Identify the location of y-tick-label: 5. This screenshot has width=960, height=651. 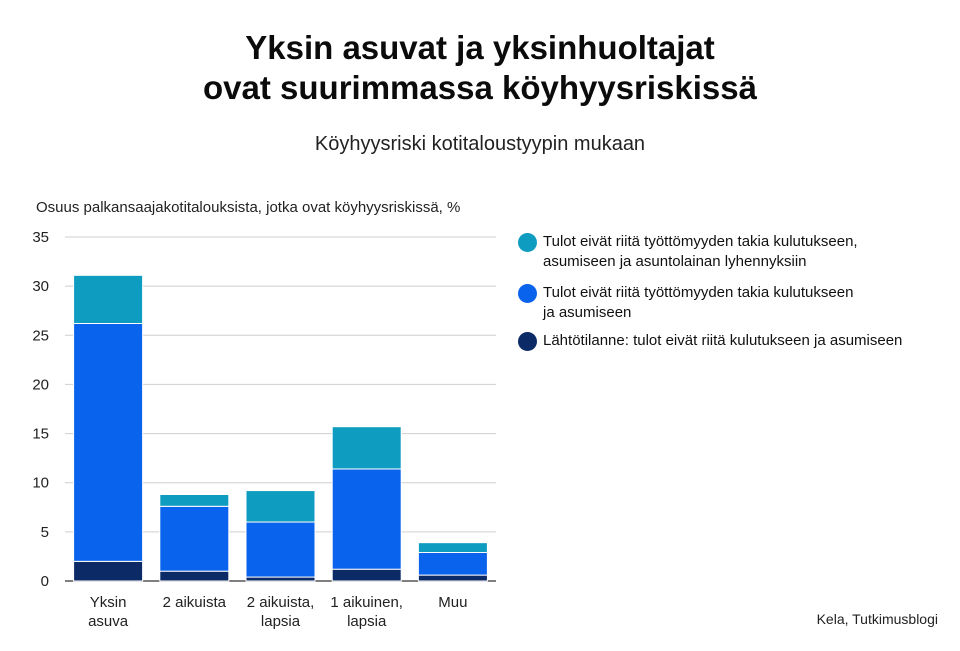
(45, 532).